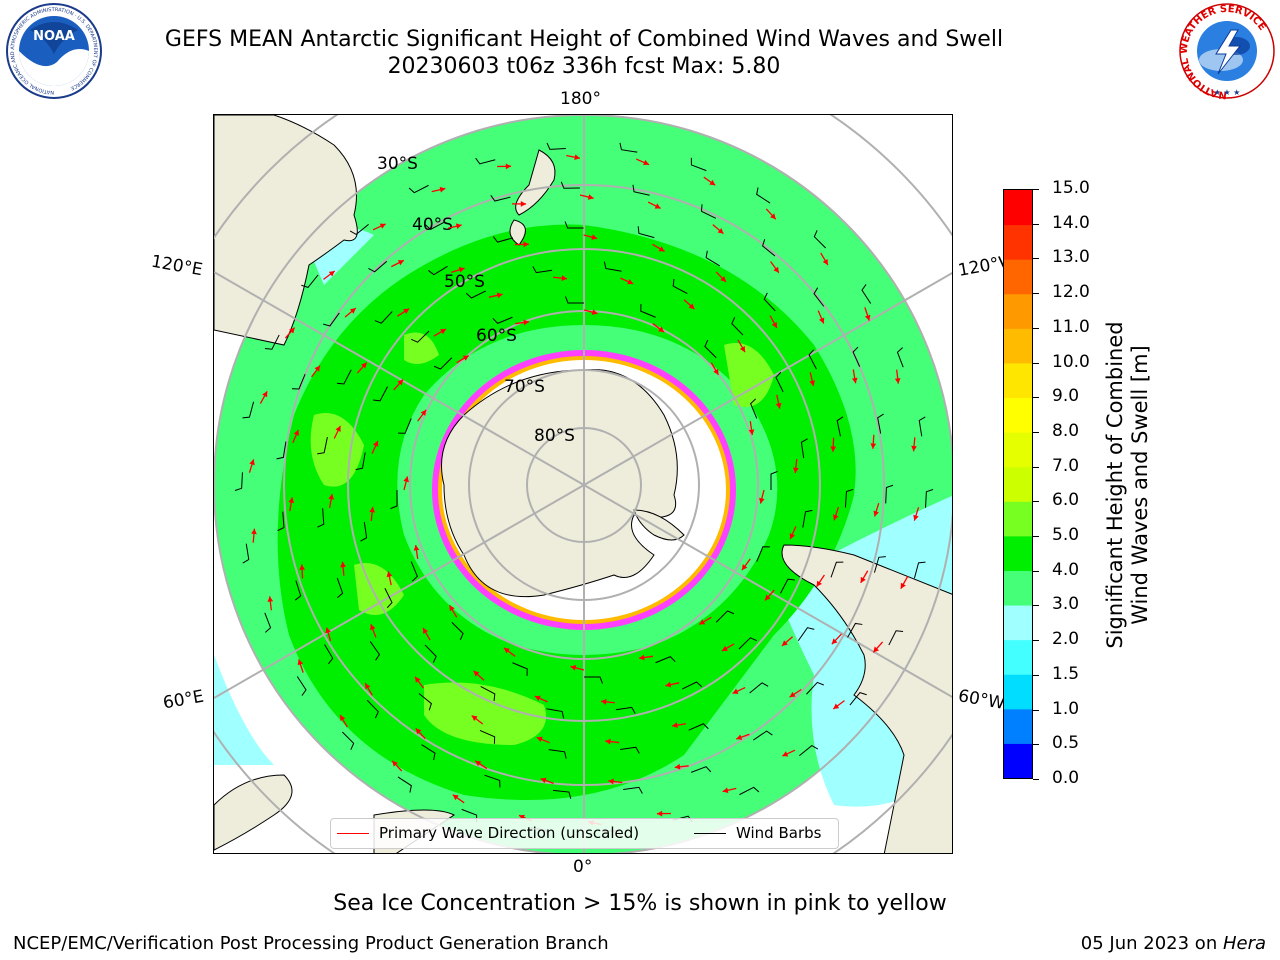  I want to click on colorbar-tick-label: 11.0, so click(1071, 326).